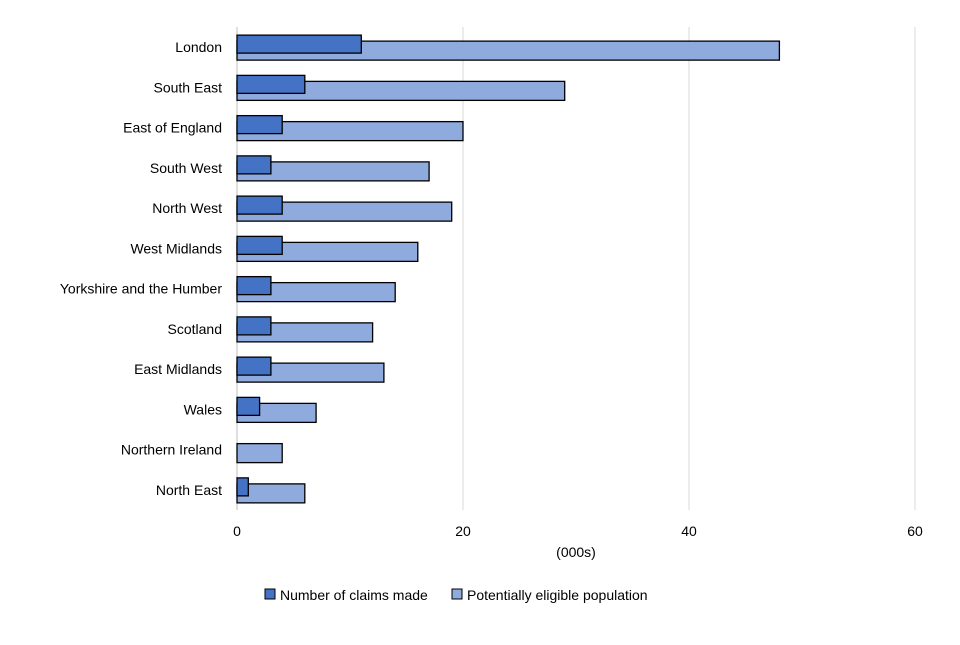 This screenshot has height=645, width=960. Describe the element at coordinates (189, 490) in the screenshot. I see `category-label: North East` at that location.